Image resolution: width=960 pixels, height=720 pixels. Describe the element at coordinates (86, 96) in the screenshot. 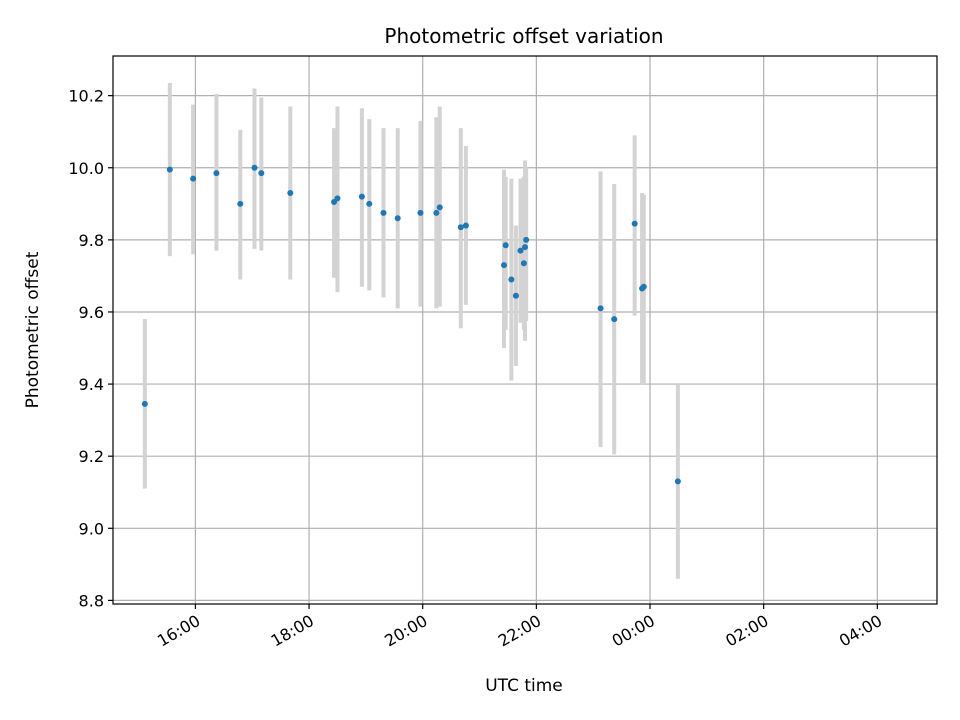

I see `y-tick-label: 10.2` at that location.